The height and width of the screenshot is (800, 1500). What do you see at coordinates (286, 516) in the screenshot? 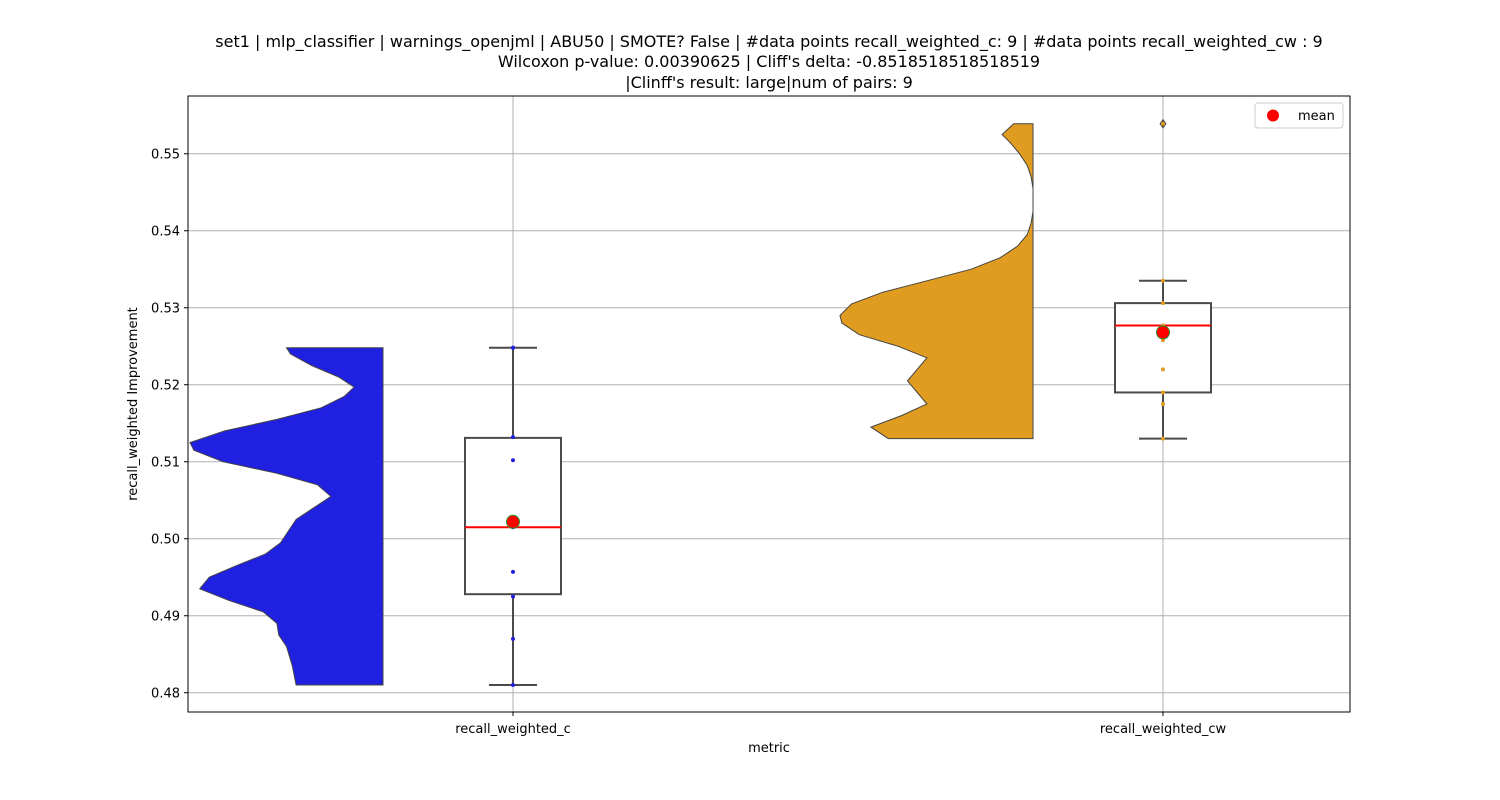
I see `violin-recall_weighted_c` at bounding box center [286, 516].